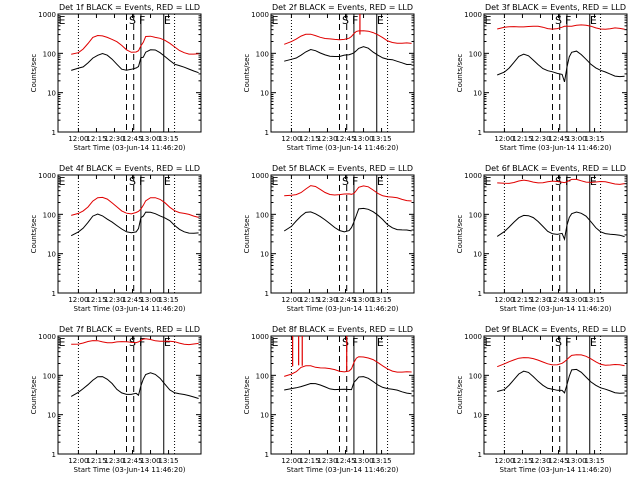 The image size is (640, 480). I want to click on panel-title: Det 8f BLACK = Events, RED = LLD, so click(342, 329).